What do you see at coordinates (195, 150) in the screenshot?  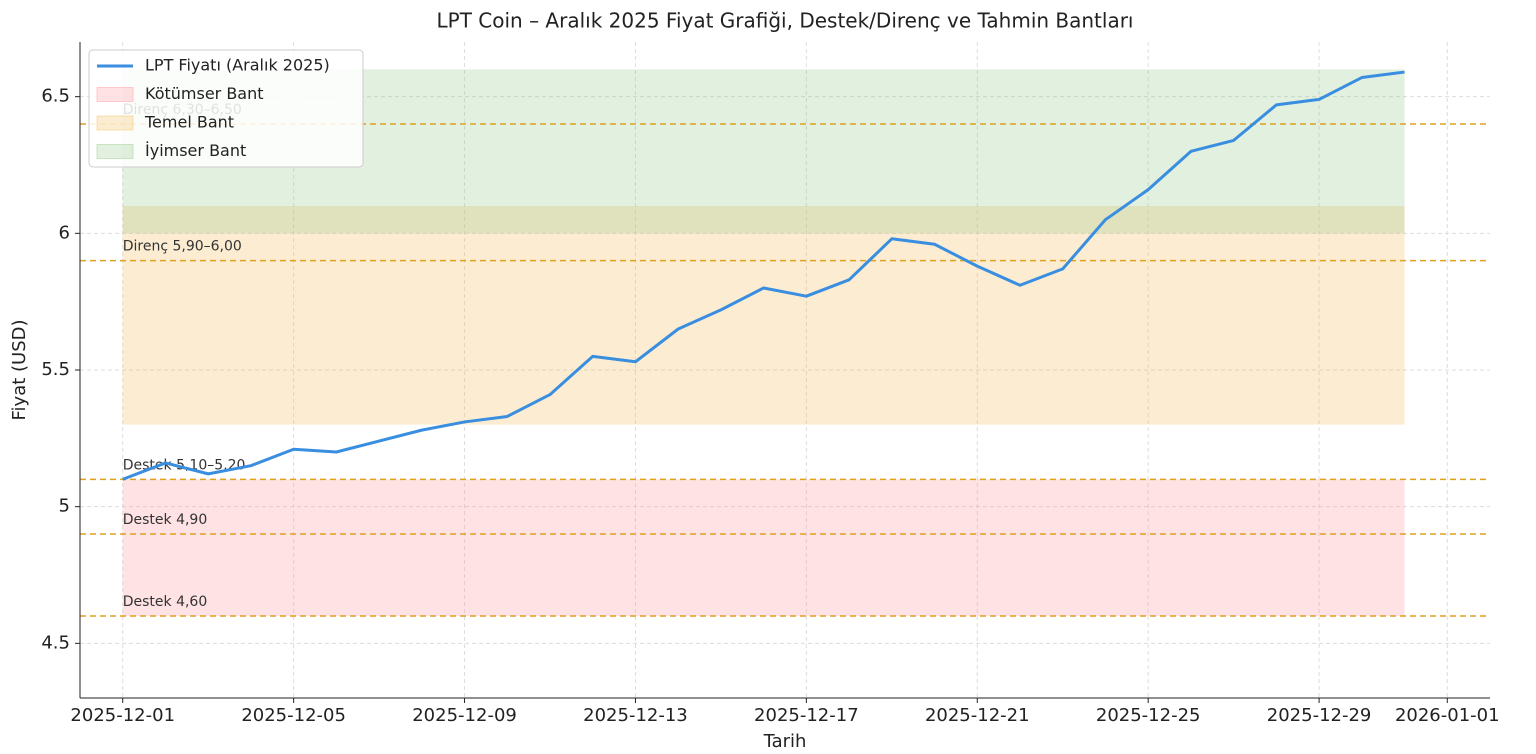 I see `legend-label: İyimser Bant` at bounding box center [195, 150].